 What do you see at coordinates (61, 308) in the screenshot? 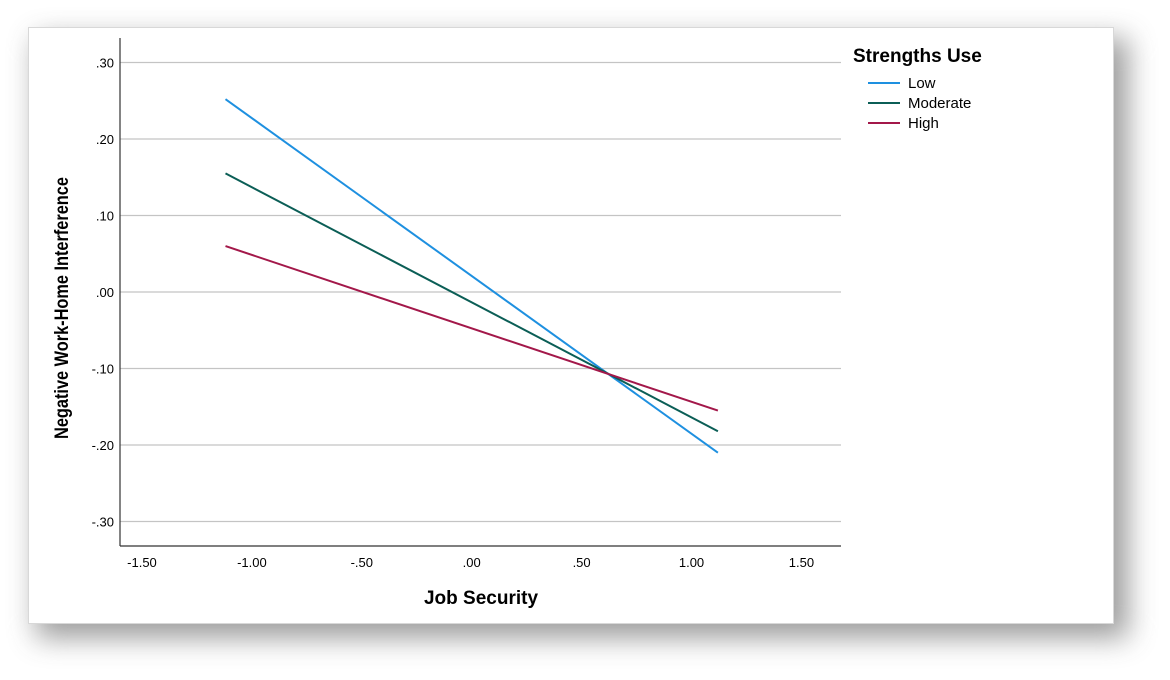
I see `y-axis-title: Negative Work-Home Interference` at bounding box center [61, 308].